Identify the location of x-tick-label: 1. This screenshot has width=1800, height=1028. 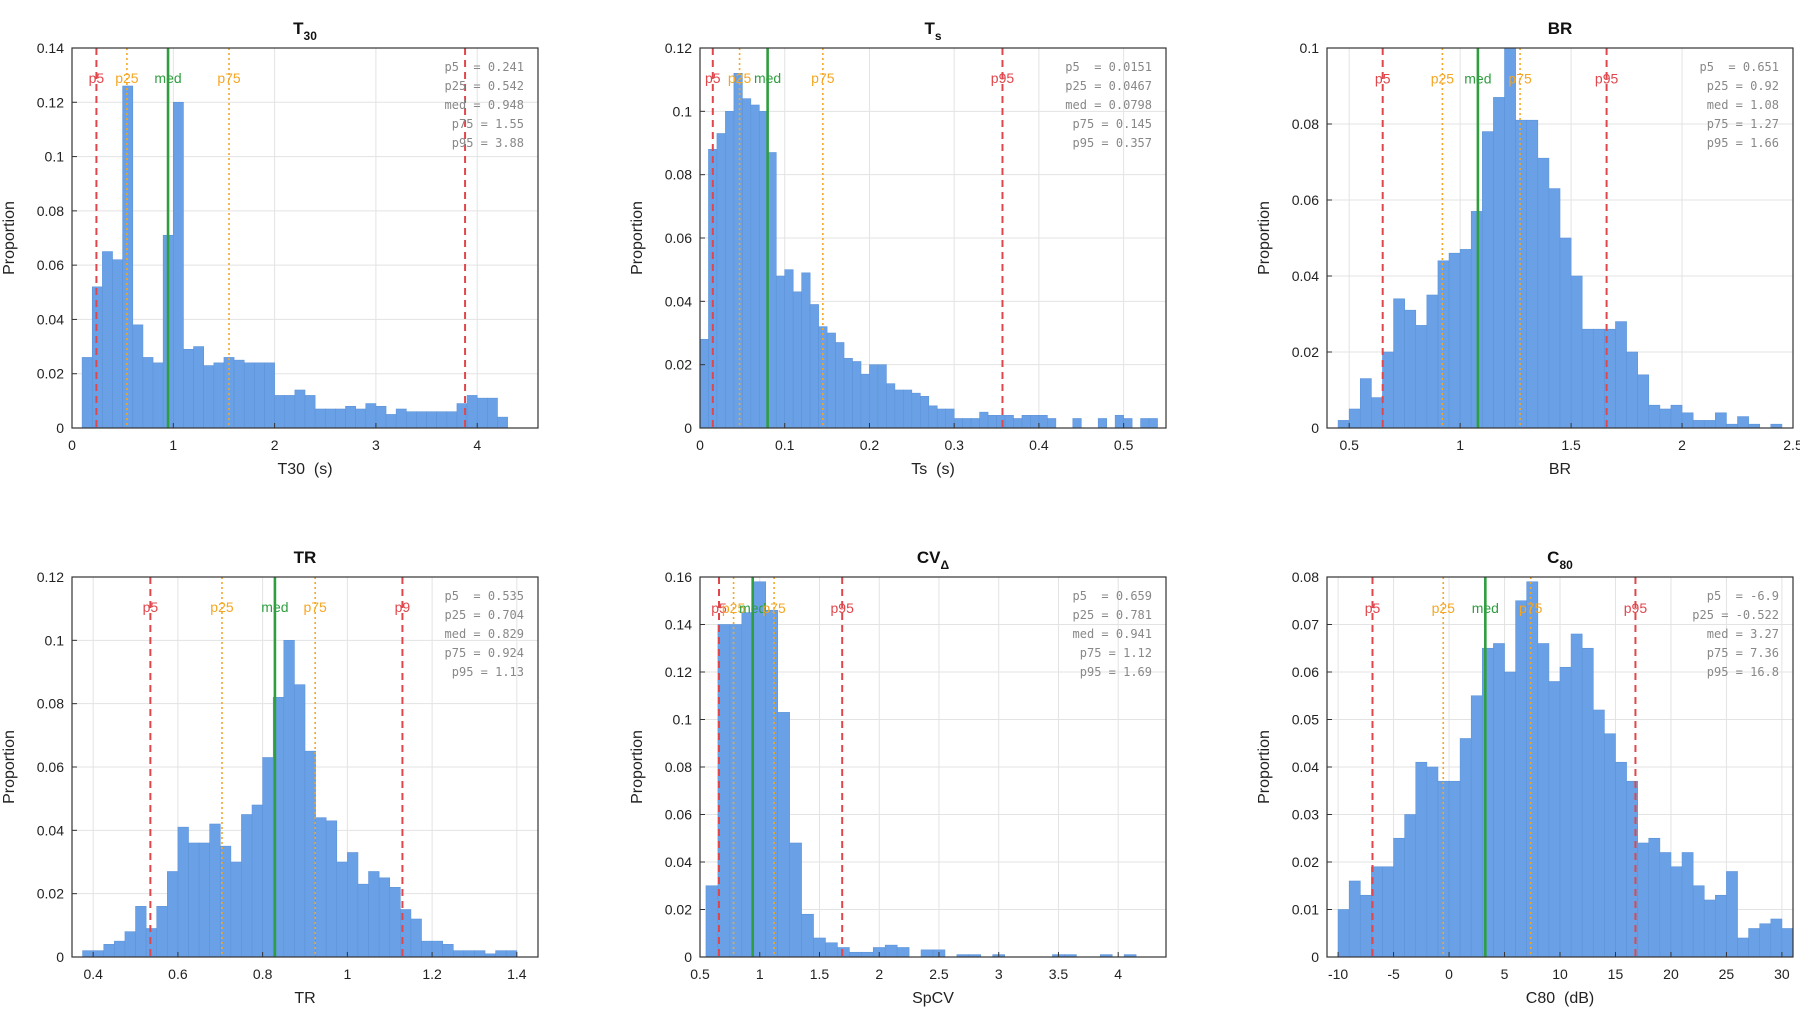
(760, 974).